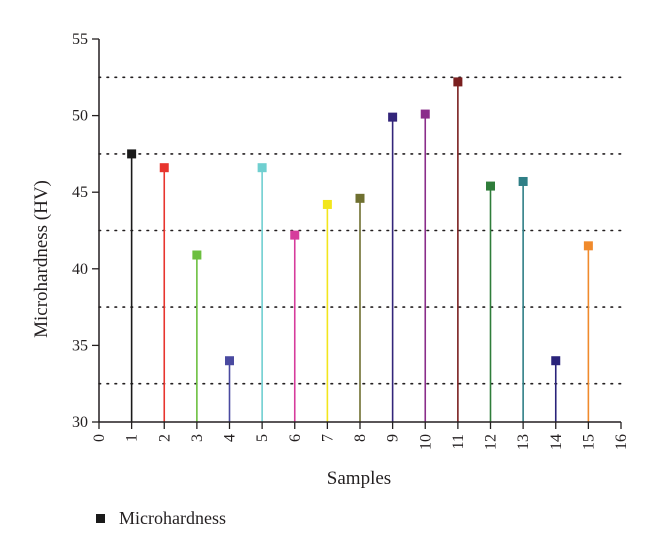 This screenshot has width=660, height=557. Describe the element at coordinates (359, 478) in the screenshot. I see `x-axis-title: Samples` at that location.